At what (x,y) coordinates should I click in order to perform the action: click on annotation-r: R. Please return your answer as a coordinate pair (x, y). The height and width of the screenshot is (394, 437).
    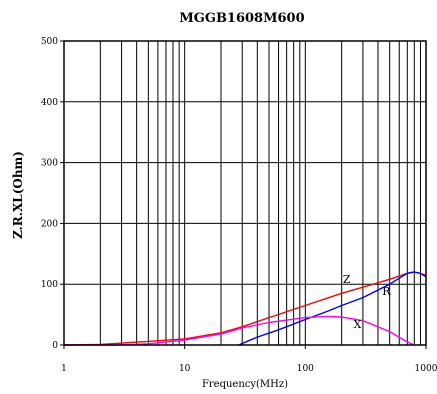
    Looking at the image, I should click on (386, 291).